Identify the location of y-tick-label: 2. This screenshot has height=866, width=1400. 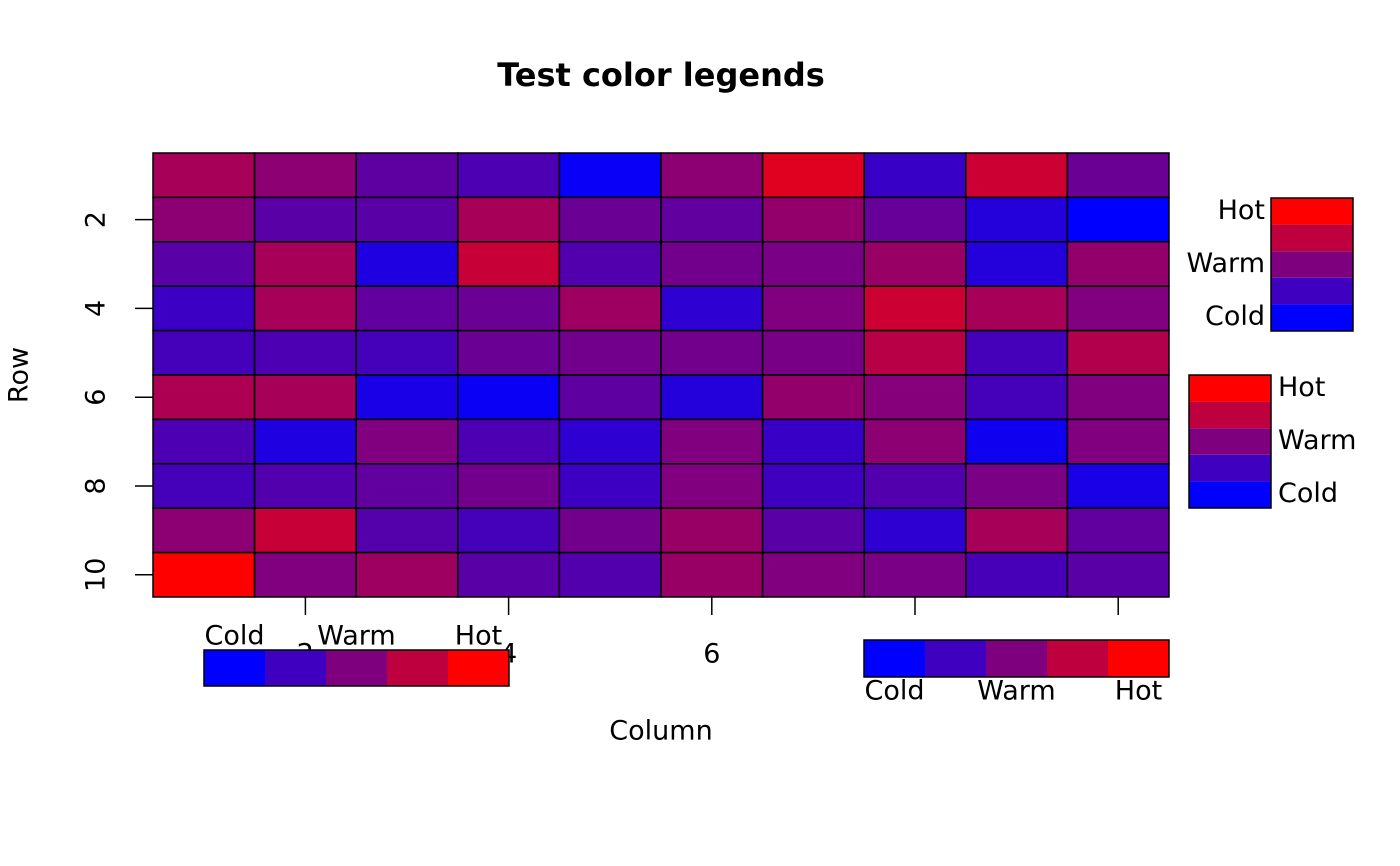
(96, 219).